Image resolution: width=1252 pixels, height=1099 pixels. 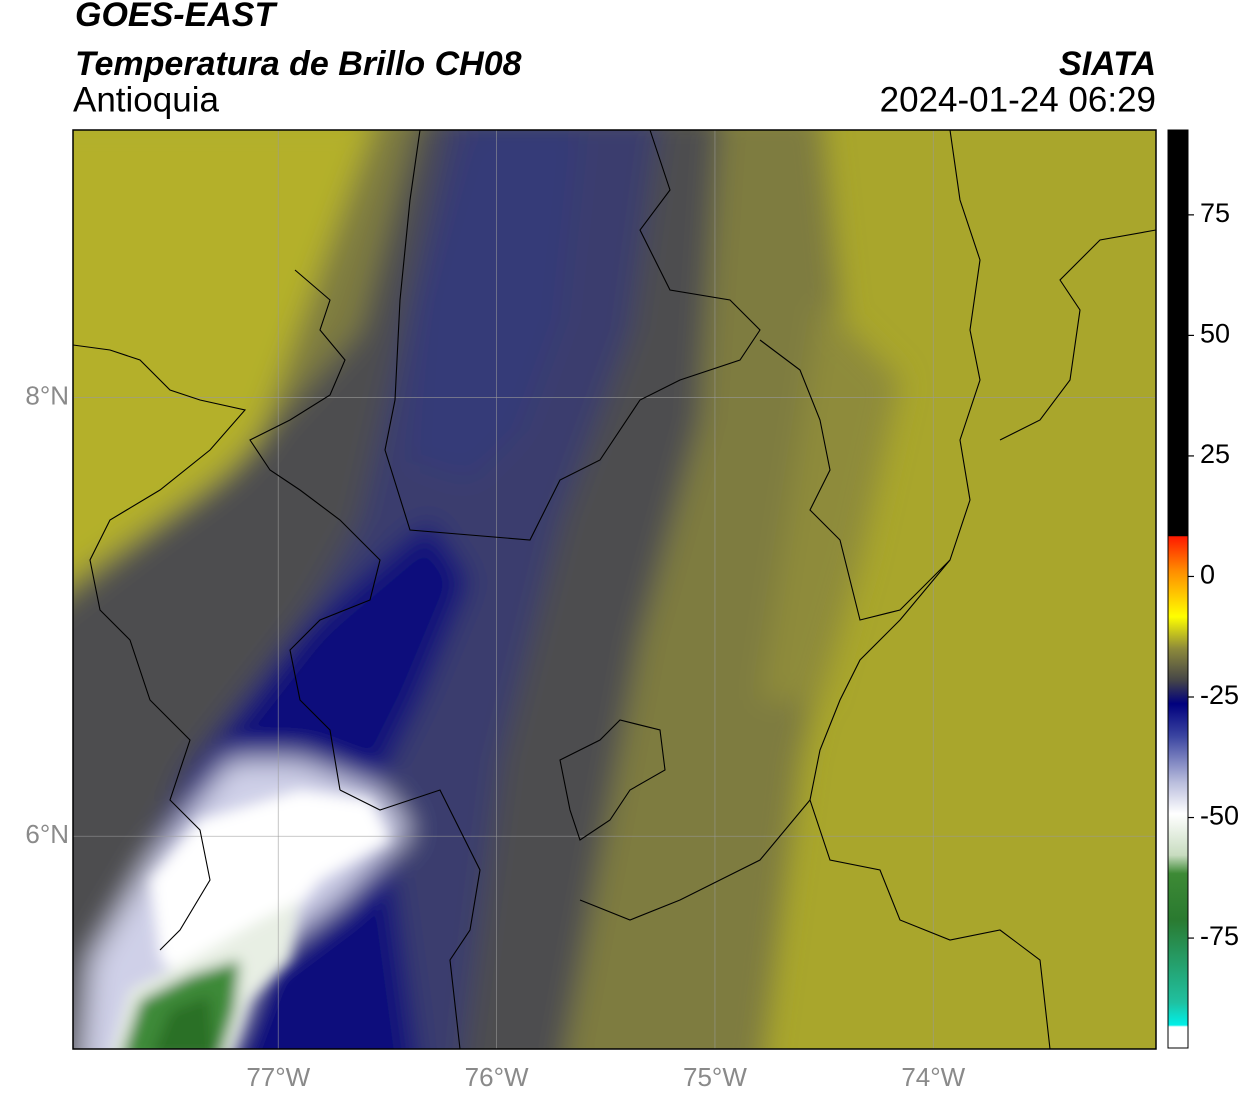 What do you see at coordinates (1215, 334) in the screenshot?
I see `colorbar-tick-label: 50` at bounding box center [1215, 334].